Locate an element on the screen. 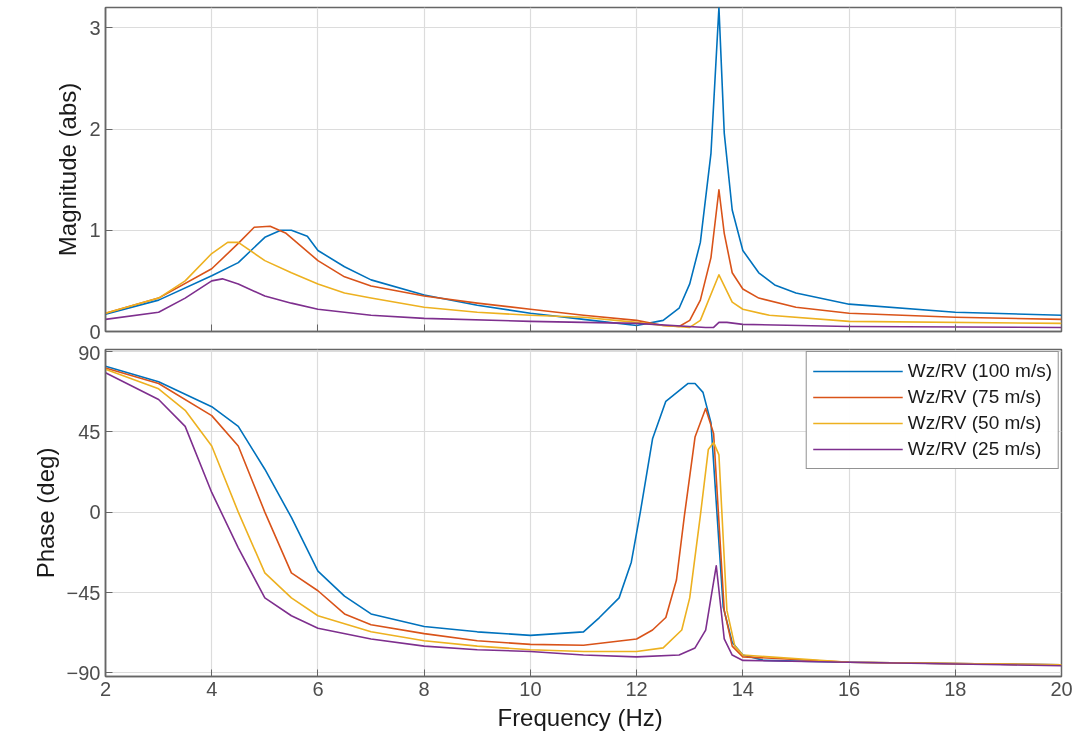 This screenshot has width=1087, height=733. x-tick-label: 18 is located at coordinates (955, 688).